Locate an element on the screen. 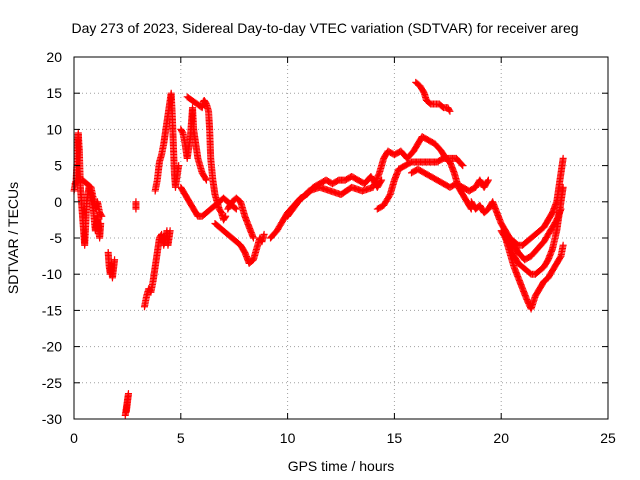 Image resolution: width=640 pixels, height=480 pixels. series-arc-m is located at coordinates (326, 207).